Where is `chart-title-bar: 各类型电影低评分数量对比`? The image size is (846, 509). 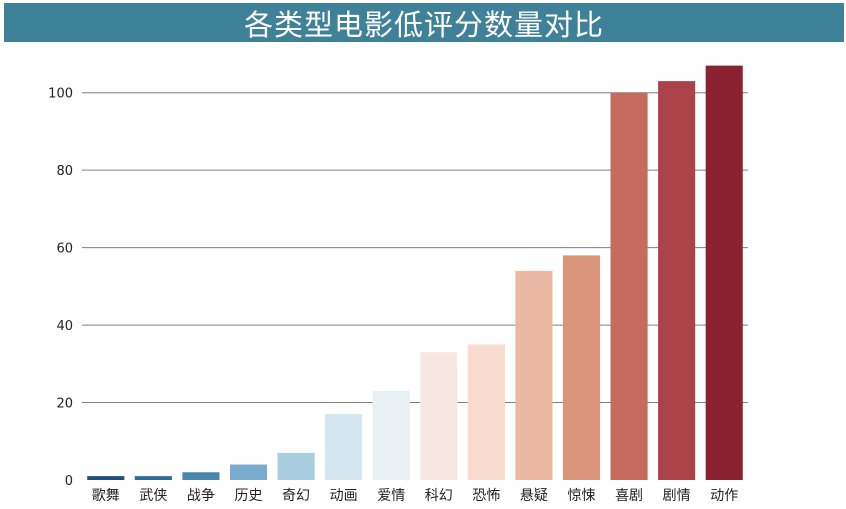 chart-title-bar: 各类型电影低评分数量对比 is located at coordinates (424, 22).